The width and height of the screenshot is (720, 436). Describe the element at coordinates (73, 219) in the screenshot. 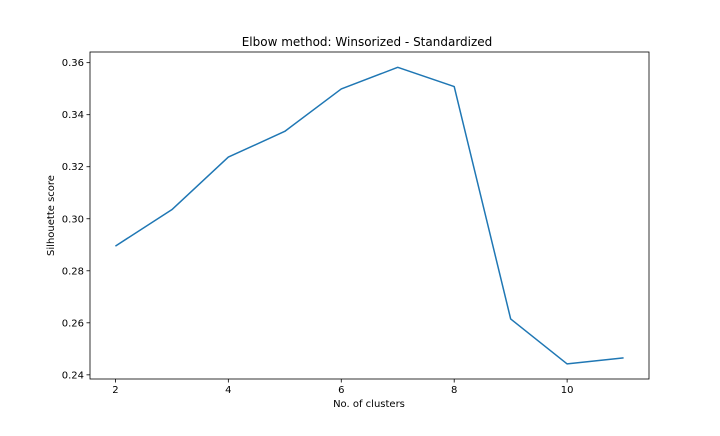

I see `y-tick-label: 0.30` at that location.